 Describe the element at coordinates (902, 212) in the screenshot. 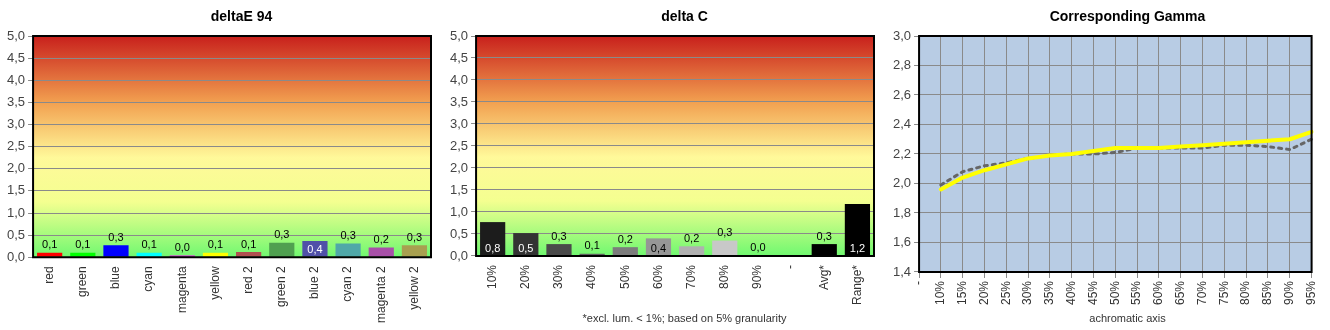

I see `y-tick-label: 1,8` at that location.